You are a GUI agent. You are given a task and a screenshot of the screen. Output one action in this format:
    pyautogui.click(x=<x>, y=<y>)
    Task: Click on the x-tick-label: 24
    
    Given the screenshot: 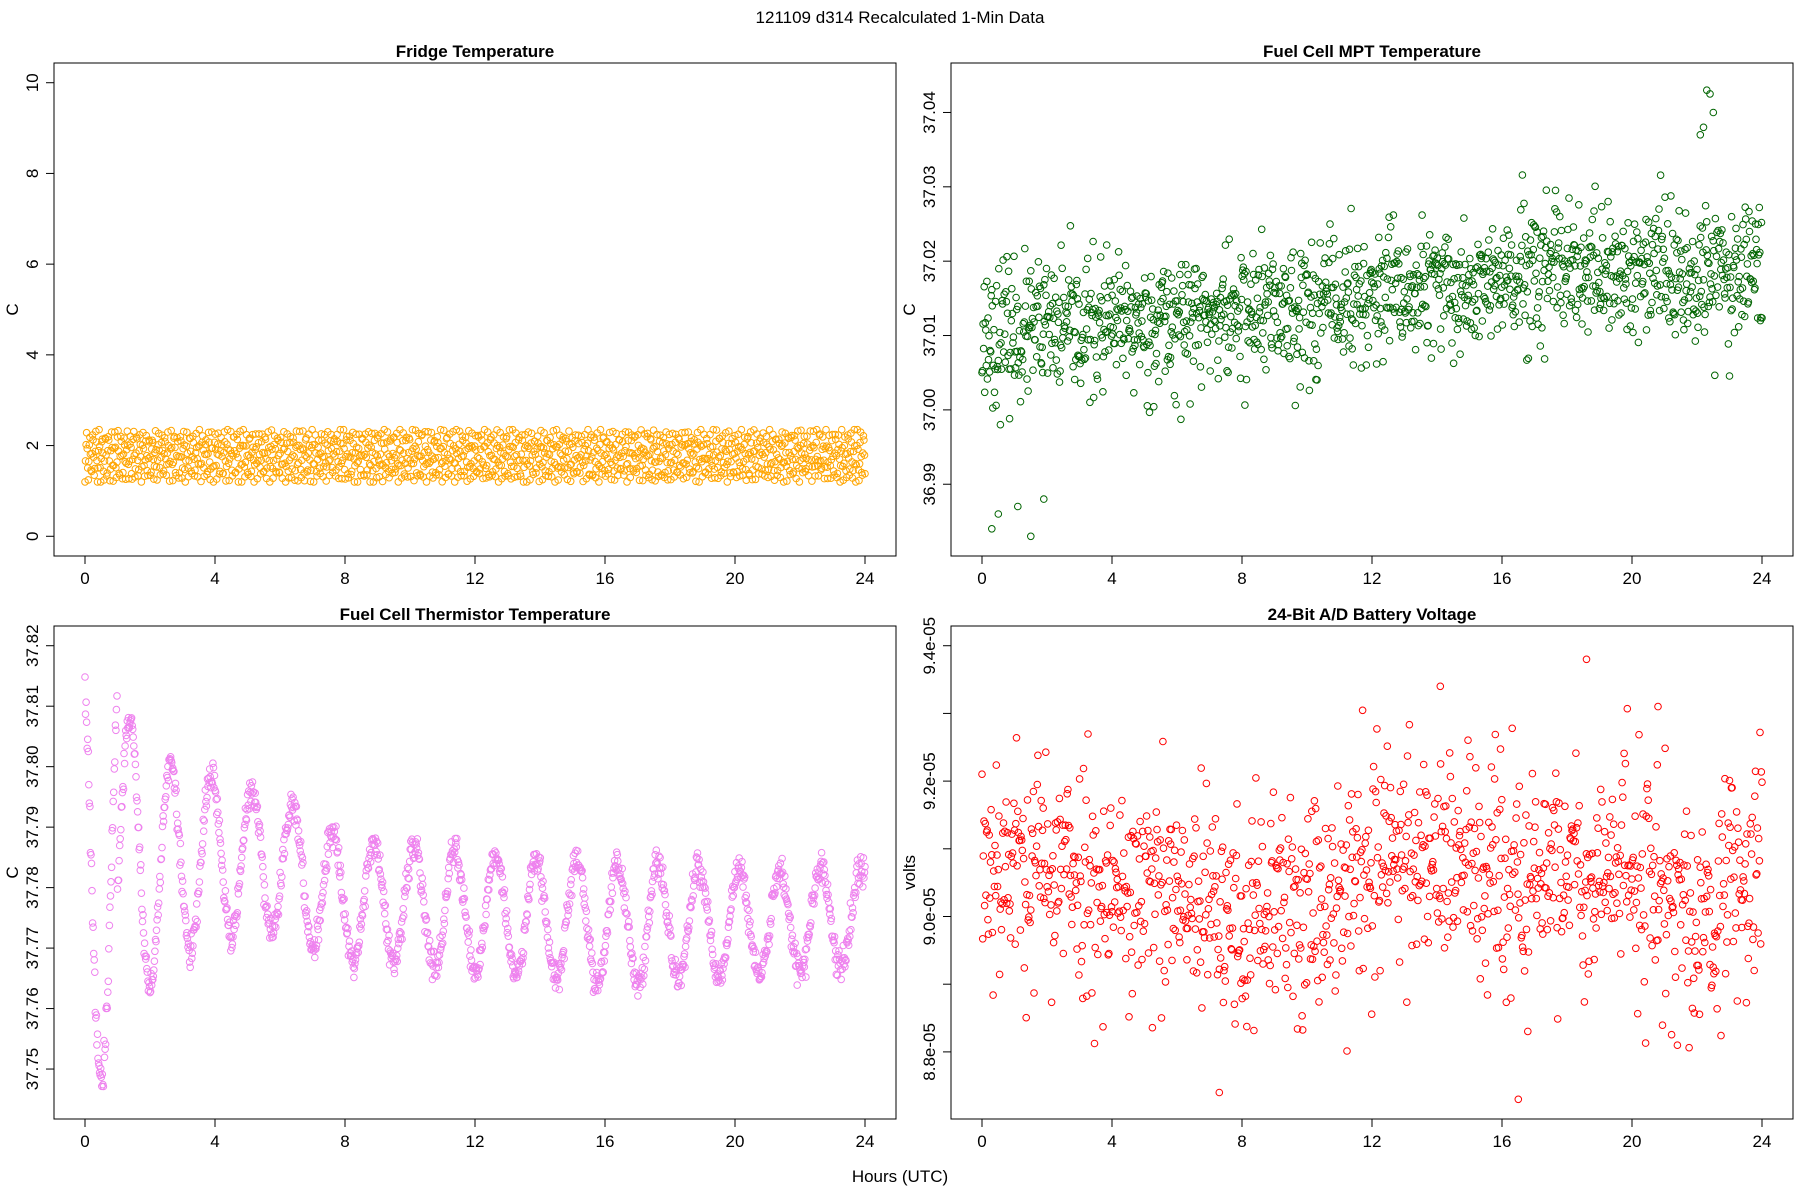 What is the action you would take?
    pyautogui.click(x=865, y=1141)
    